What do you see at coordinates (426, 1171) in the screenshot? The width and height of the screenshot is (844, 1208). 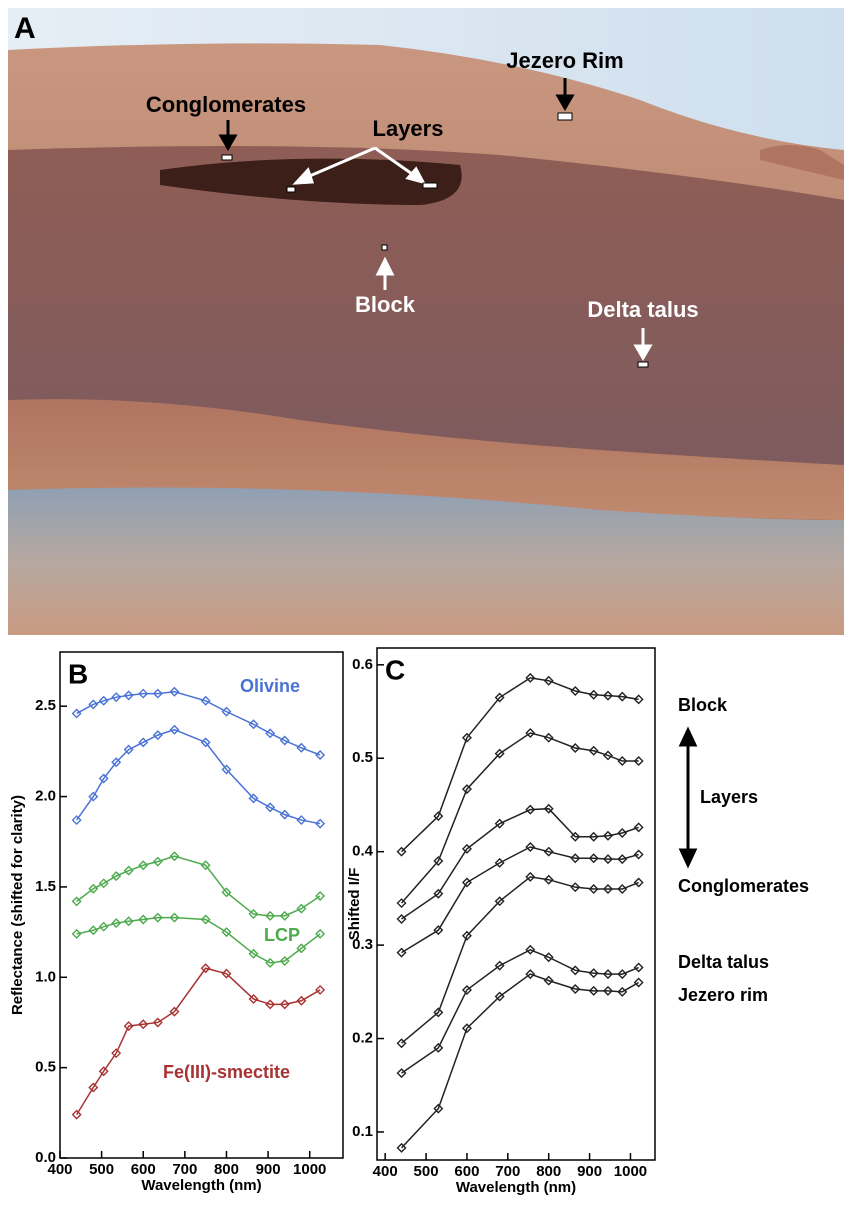 I see `x-tick-label: 500` at bounding box center [426, 1171].